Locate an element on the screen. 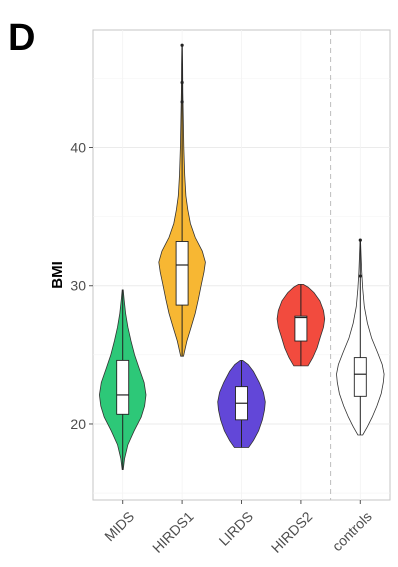 The height and width of the screenshot is (567, 398). x-tick-label-hirds2: HIRDS2 is located at coordinates (292, 532).